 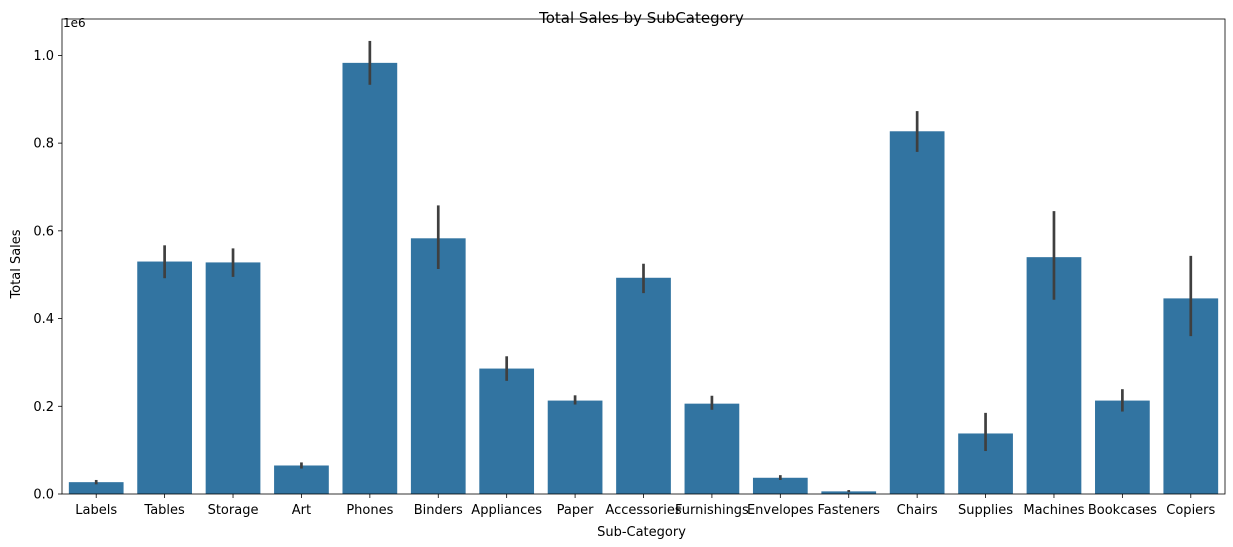 I want to click on x-tick-label: Machines, so click(x=1053, y=510).